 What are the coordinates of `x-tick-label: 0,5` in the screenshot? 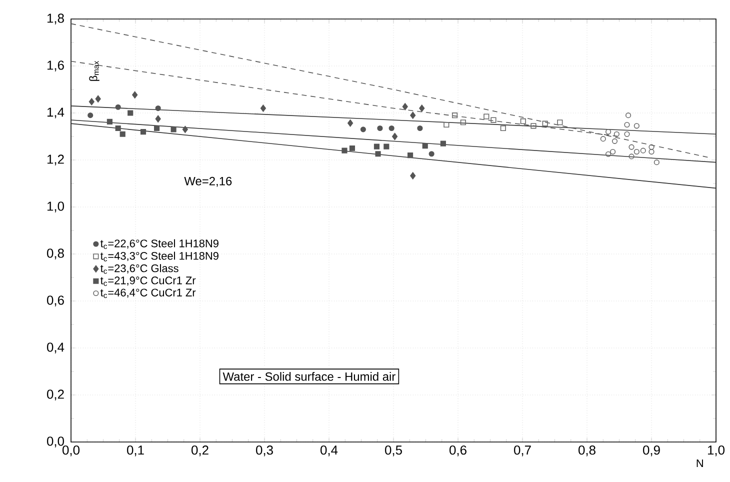 It's located at (393, 451).